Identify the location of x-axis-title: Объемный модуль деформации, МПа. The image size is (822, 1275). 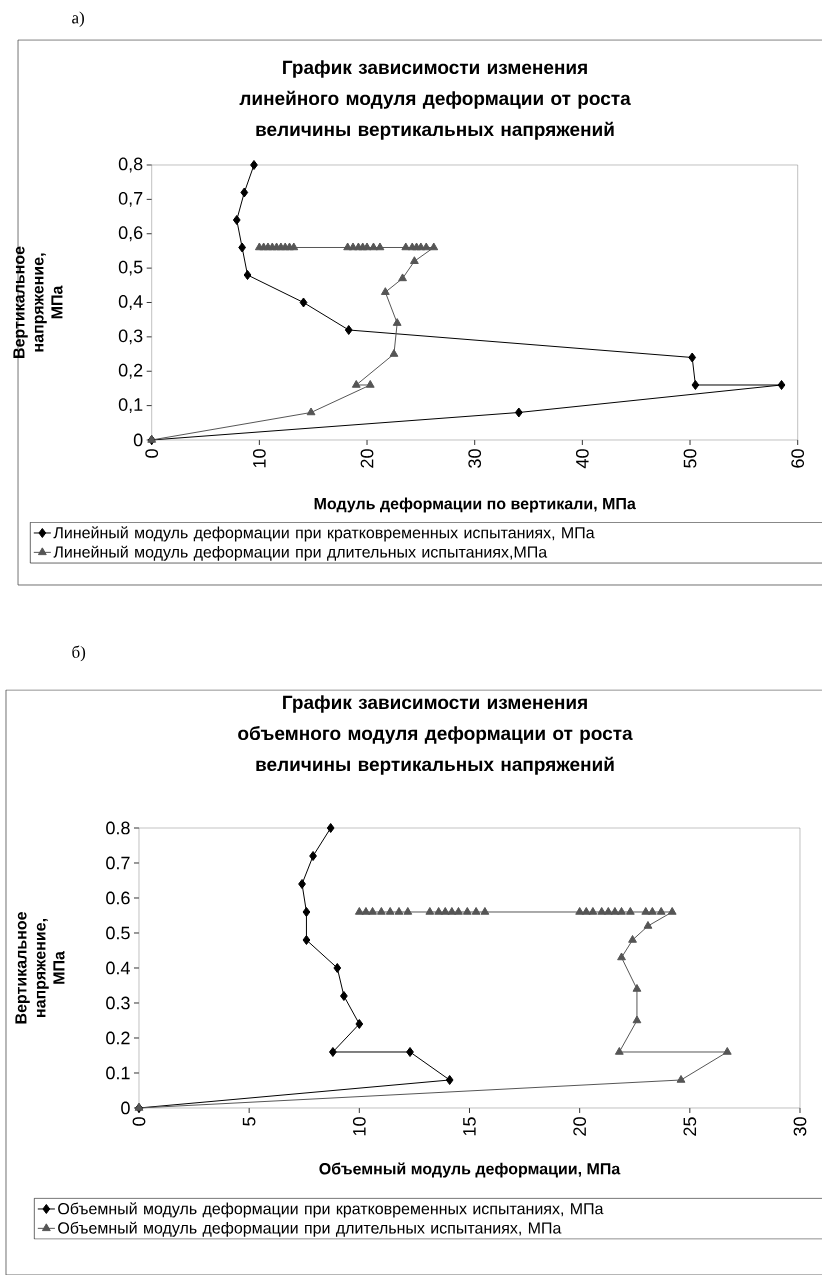
(470, 1170).